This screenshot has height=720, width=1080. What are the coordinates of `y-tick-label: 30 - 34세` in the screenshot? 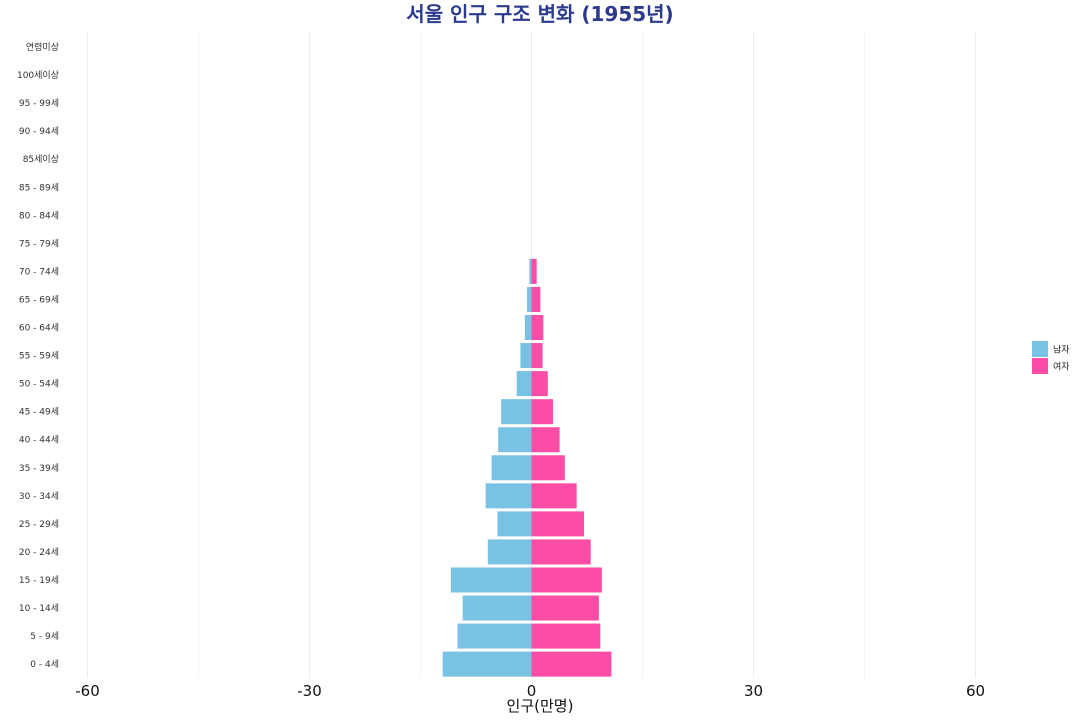 It's located at (39, 496).